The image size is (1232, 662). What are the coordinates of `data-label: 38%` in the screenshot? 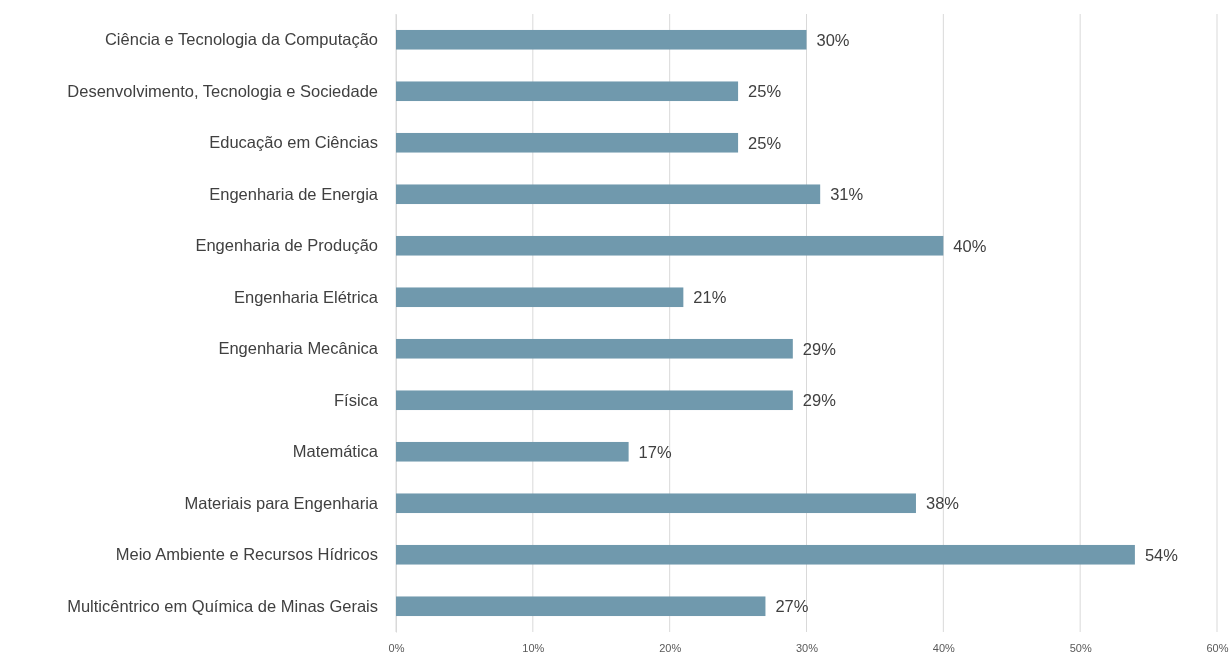 It's located at (942, 503).